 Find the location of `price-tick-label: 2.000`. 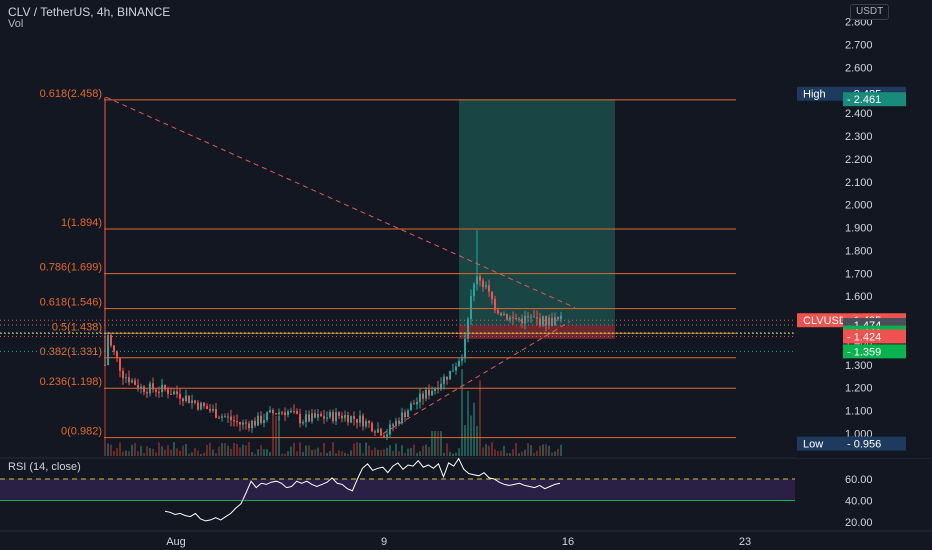

price-tick-label: 2.000 is located at coordinates (859, 206).